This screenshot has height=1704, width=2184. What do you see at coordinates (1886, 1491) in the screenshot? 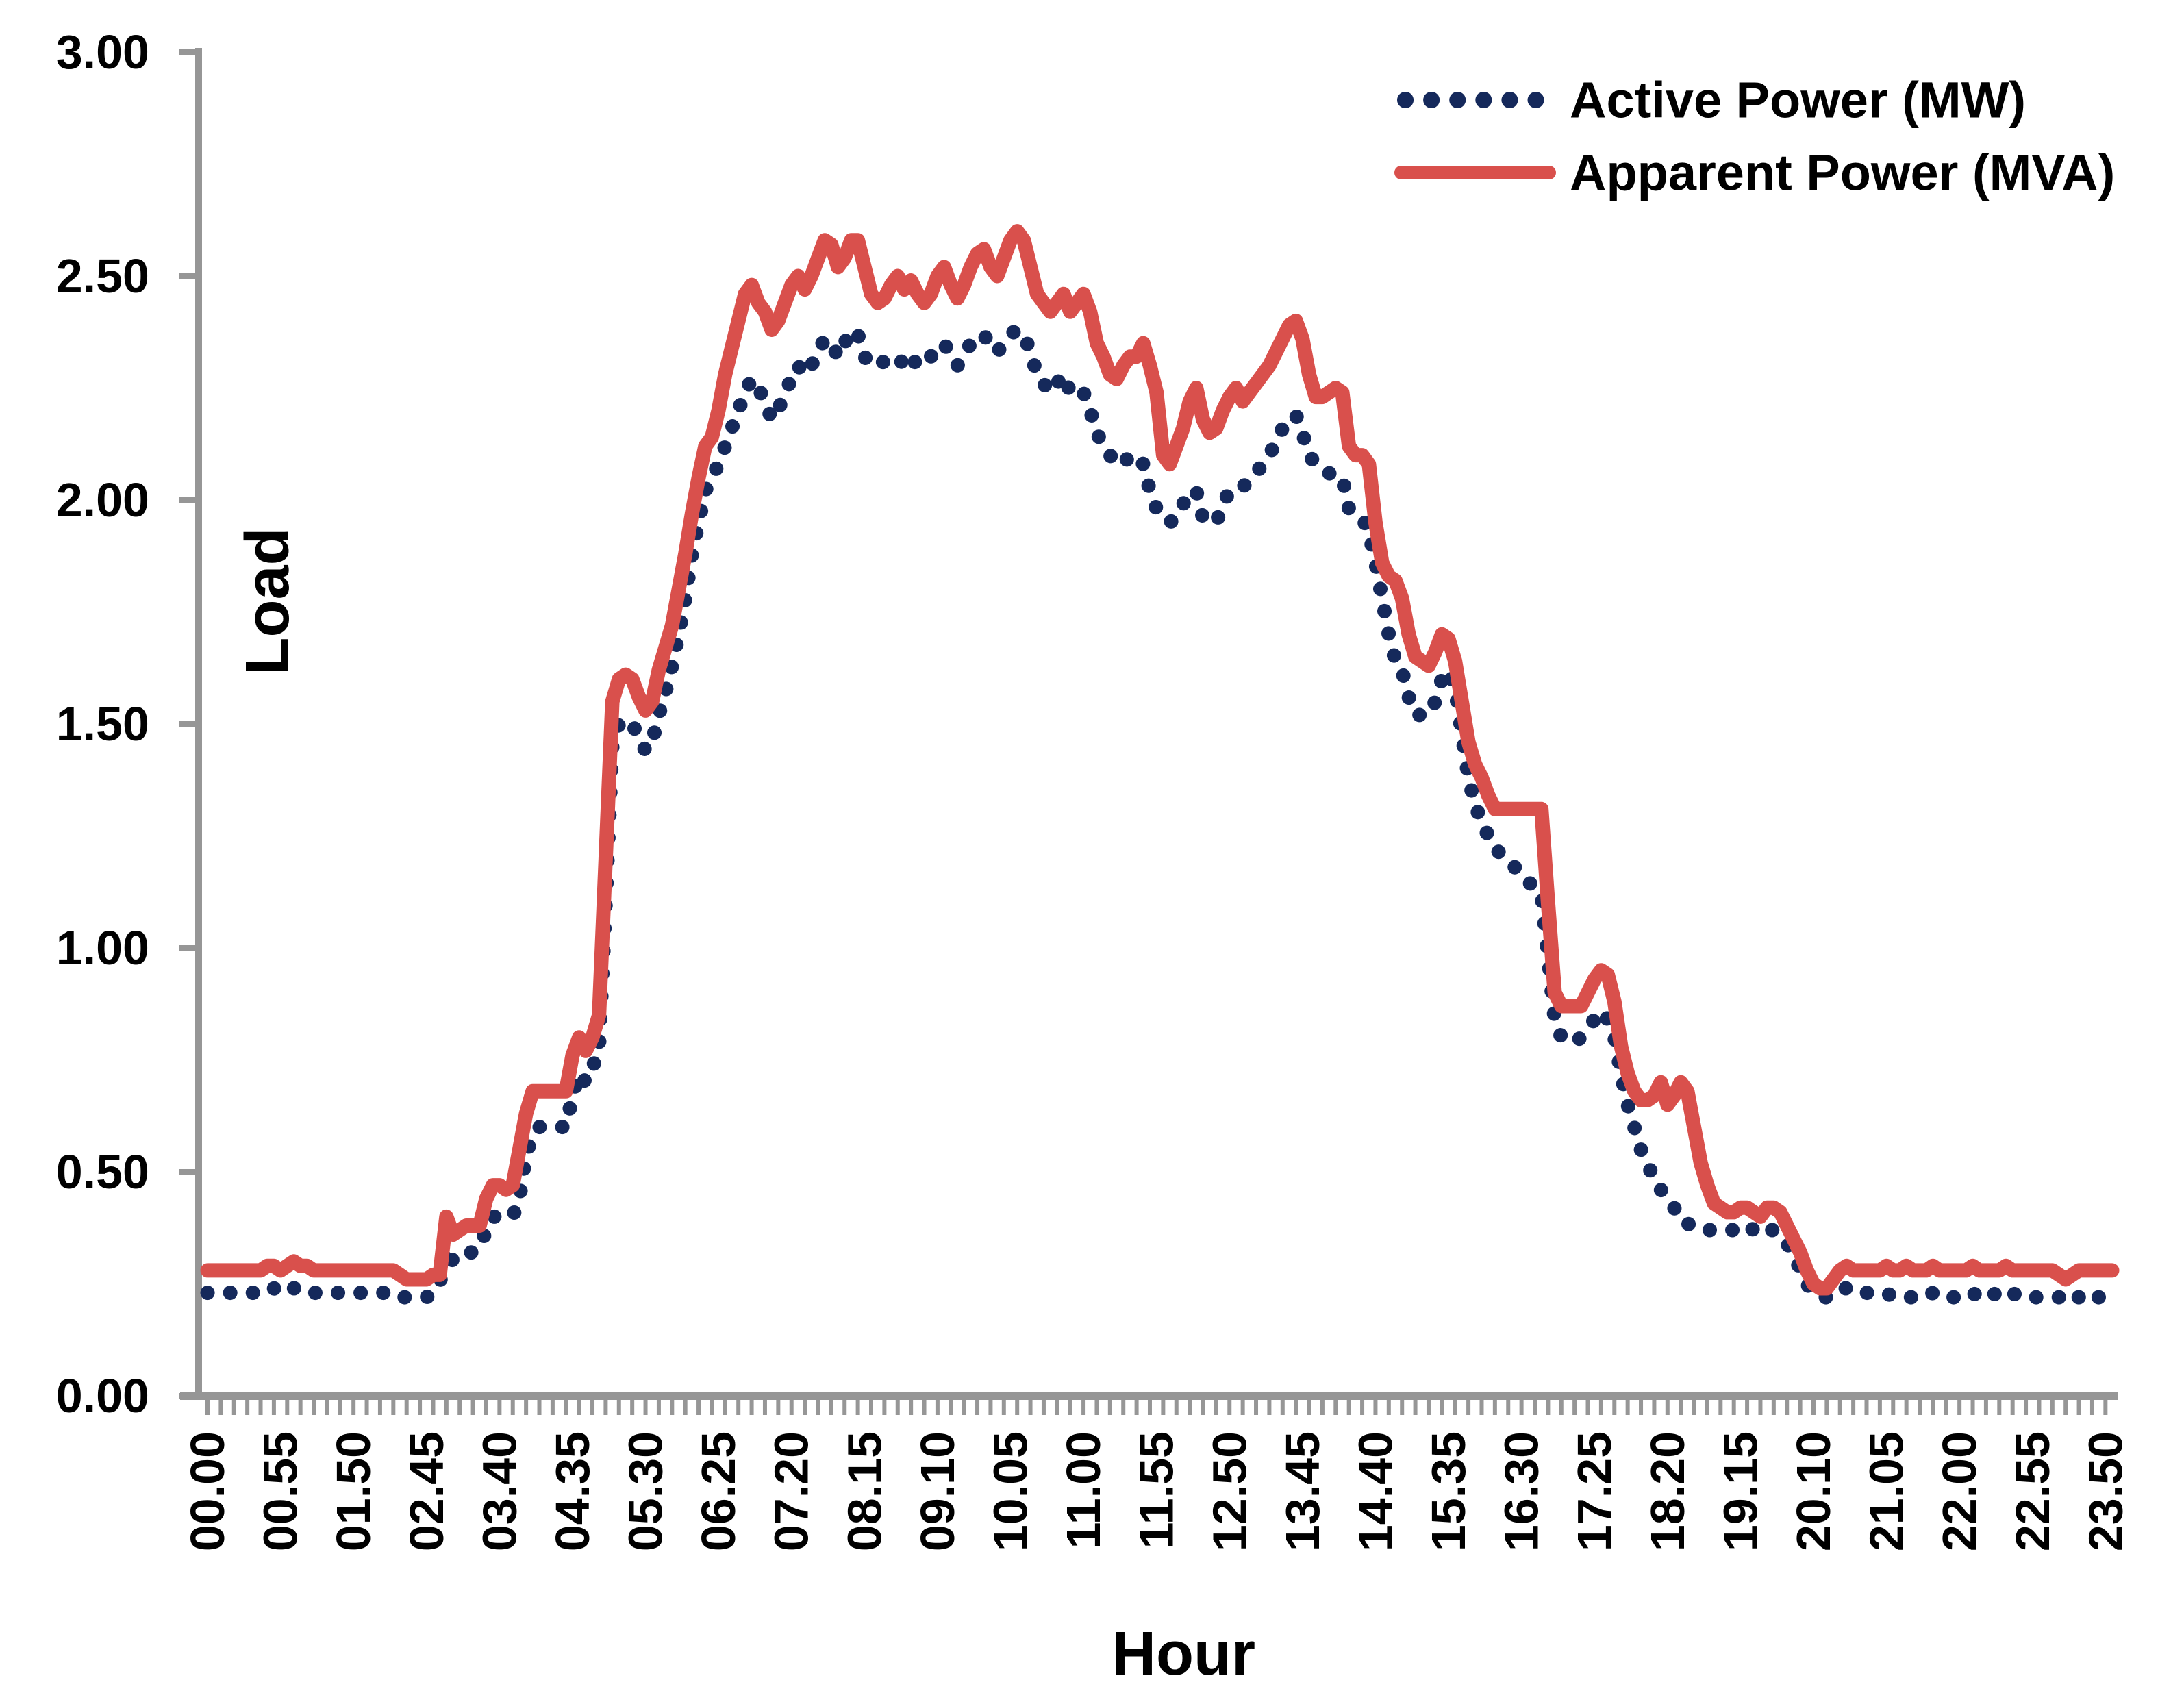
I see `x-tick-label: 21.05` at bounding box center [1886, 1491].